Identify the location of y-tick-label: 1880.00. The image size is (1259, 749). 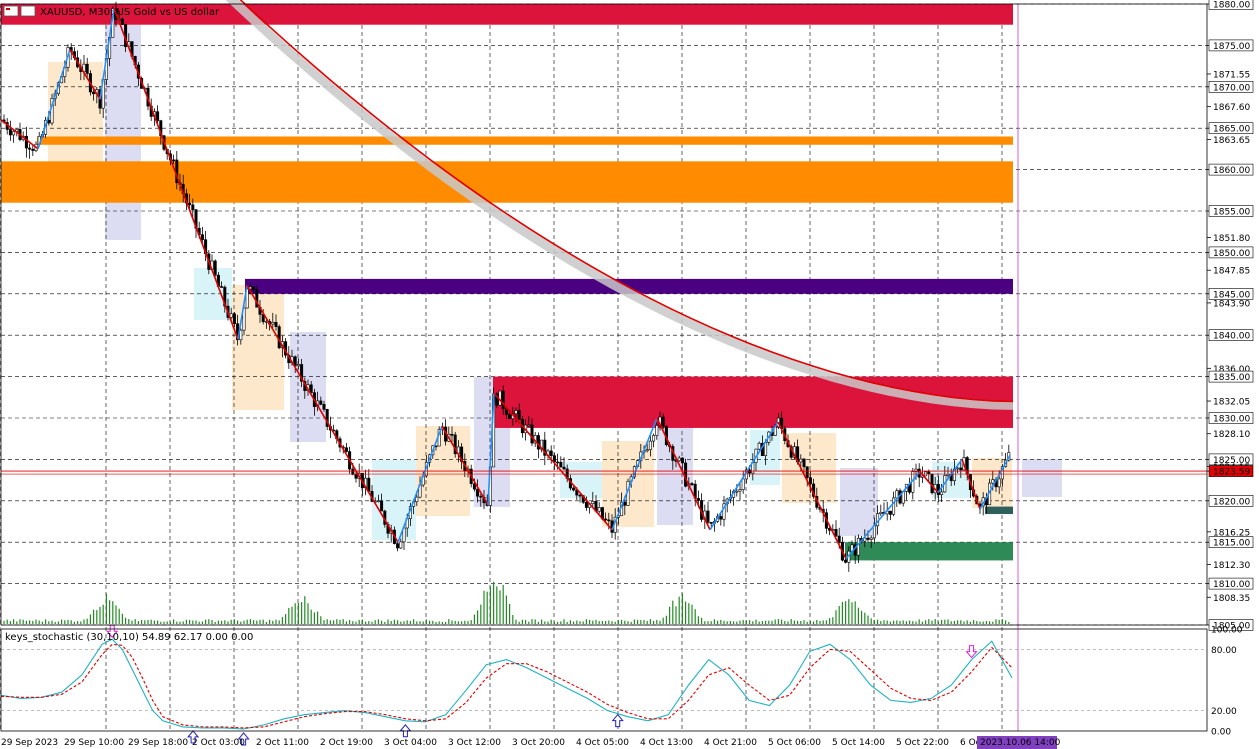
(1231, 6).